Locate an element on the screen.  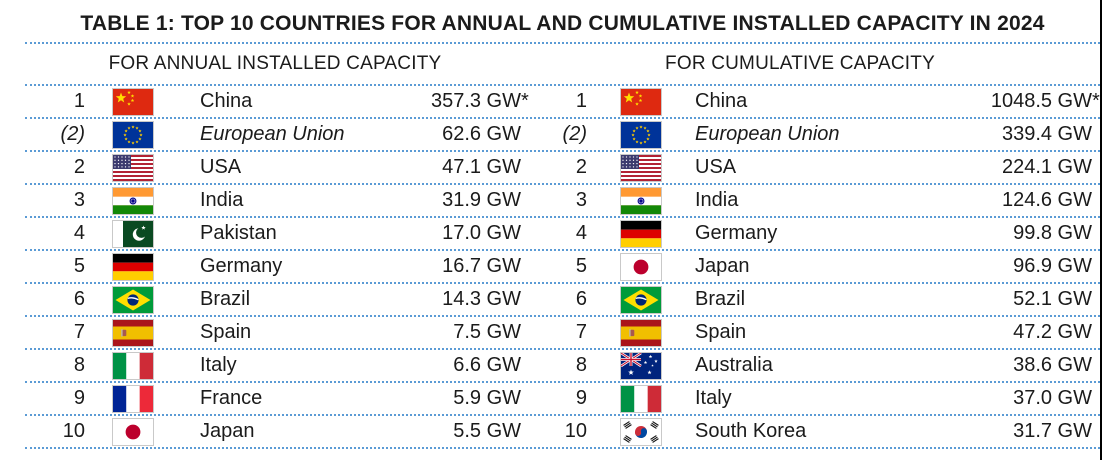
table-row: 6 Brazil 14.3 GW 6 Brazil 52.1 GW is located at coordinates (562, 300).